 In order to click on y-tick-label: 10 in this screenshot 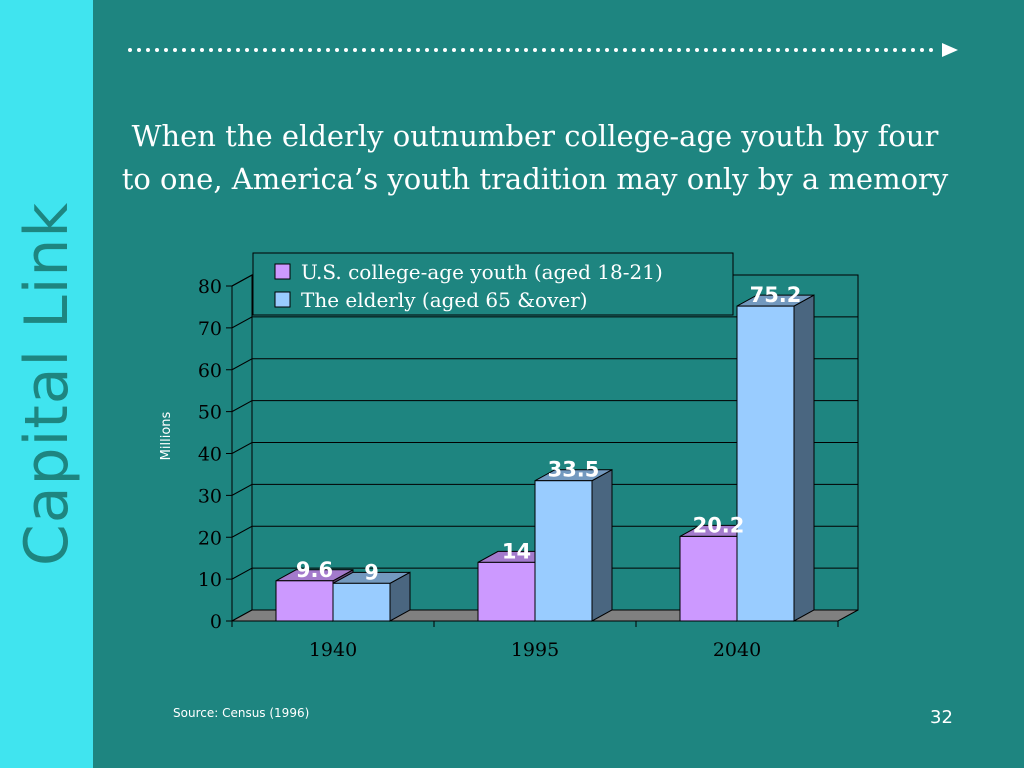, I will do `click(210, 580)`.